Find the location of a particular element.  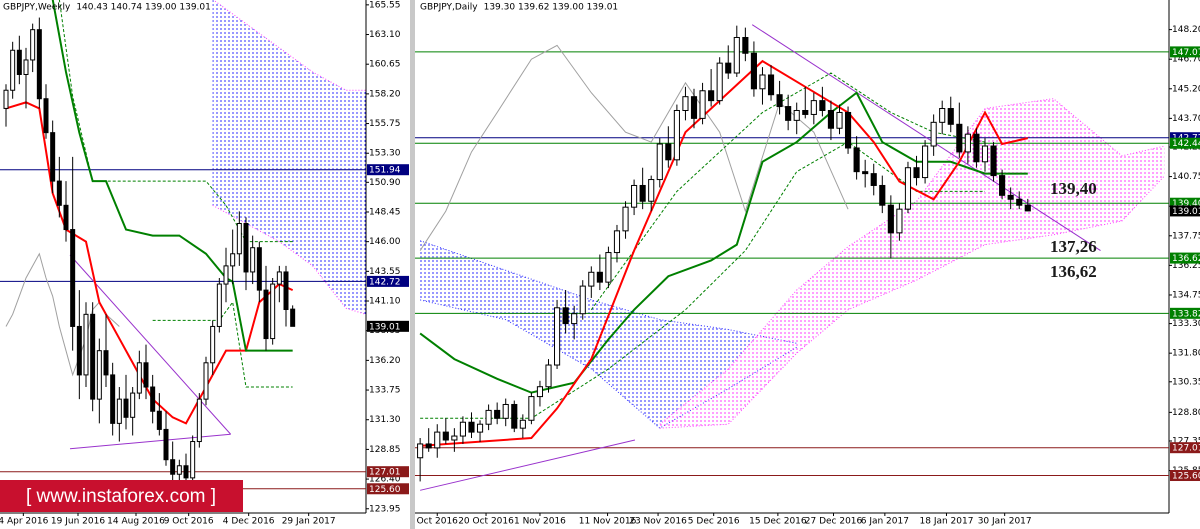

ichimoku-cloud is located at coordinates (608, 334).